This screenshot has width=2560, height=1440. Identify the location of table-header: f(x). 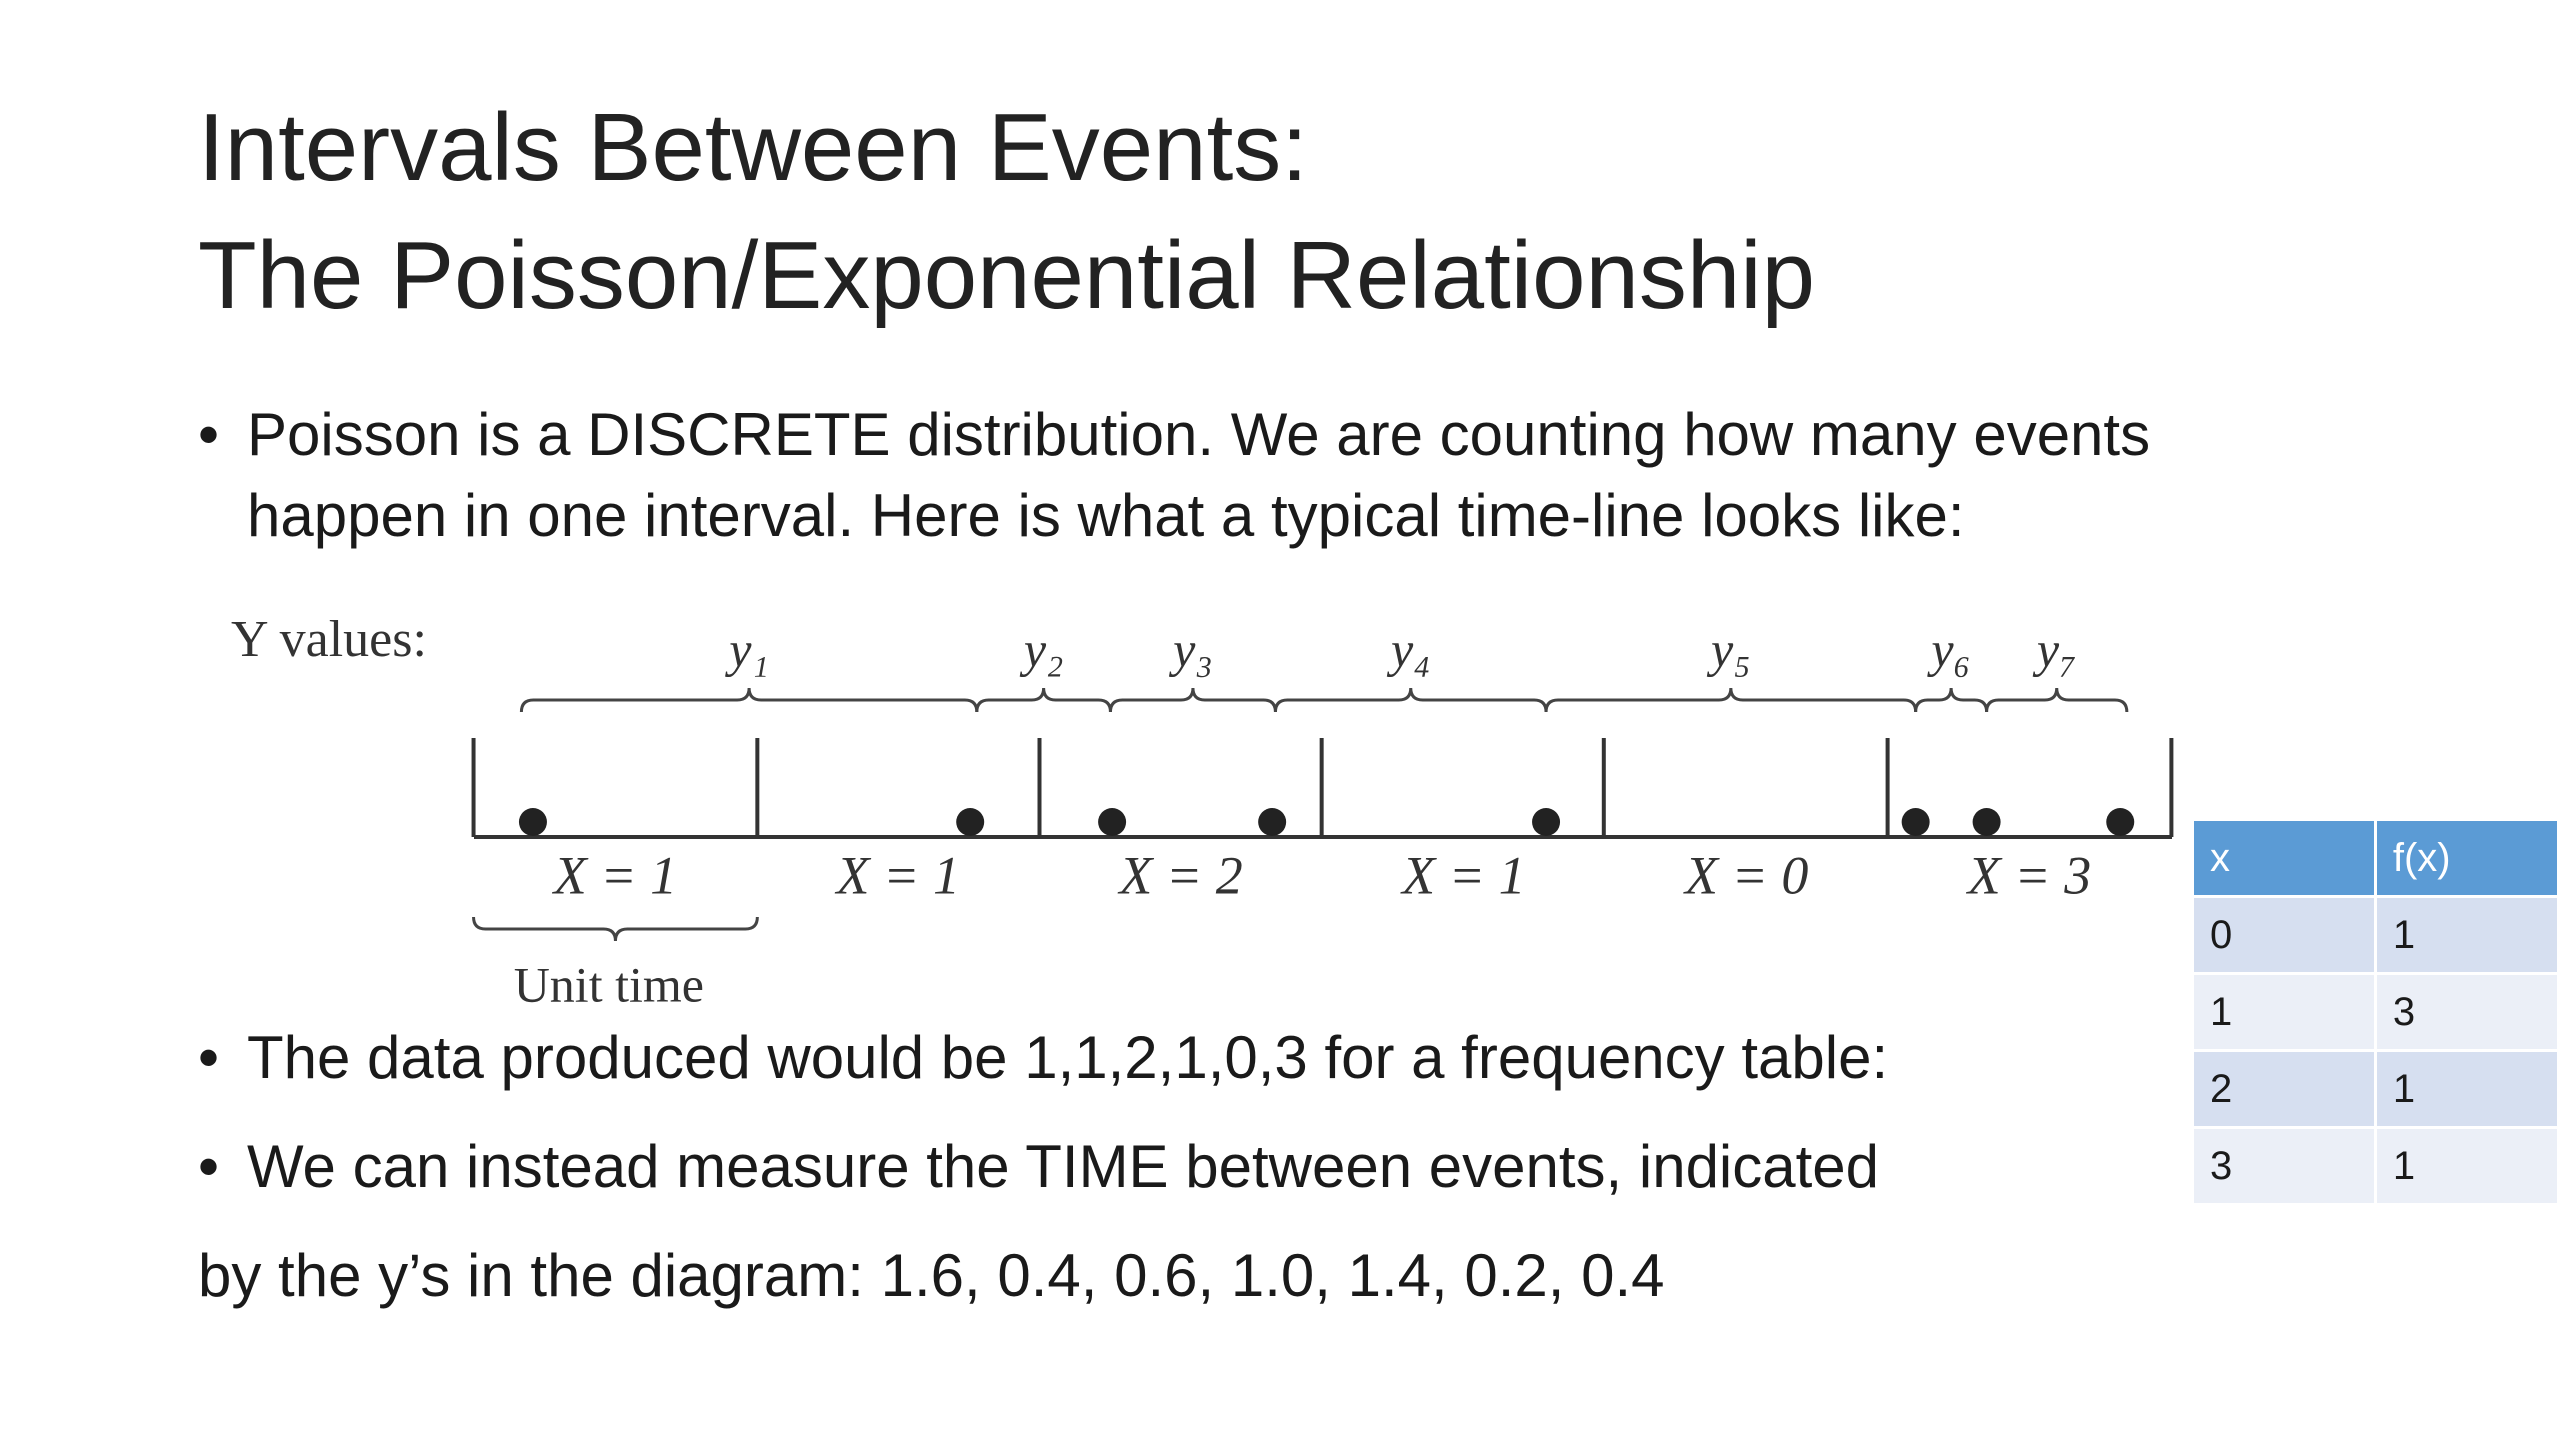
(2466, 858).